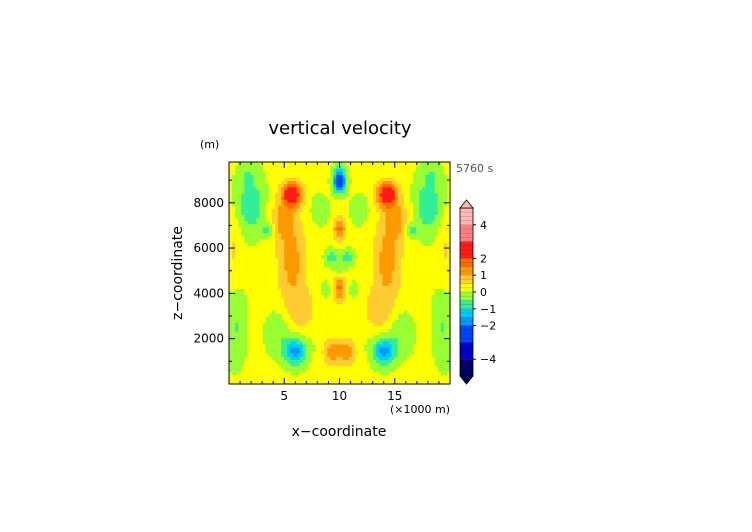  What do you see at coordinates (340, 128) in the screenshot?
I see `chart-title: vertical velocity` at bounding box center [340, 128].